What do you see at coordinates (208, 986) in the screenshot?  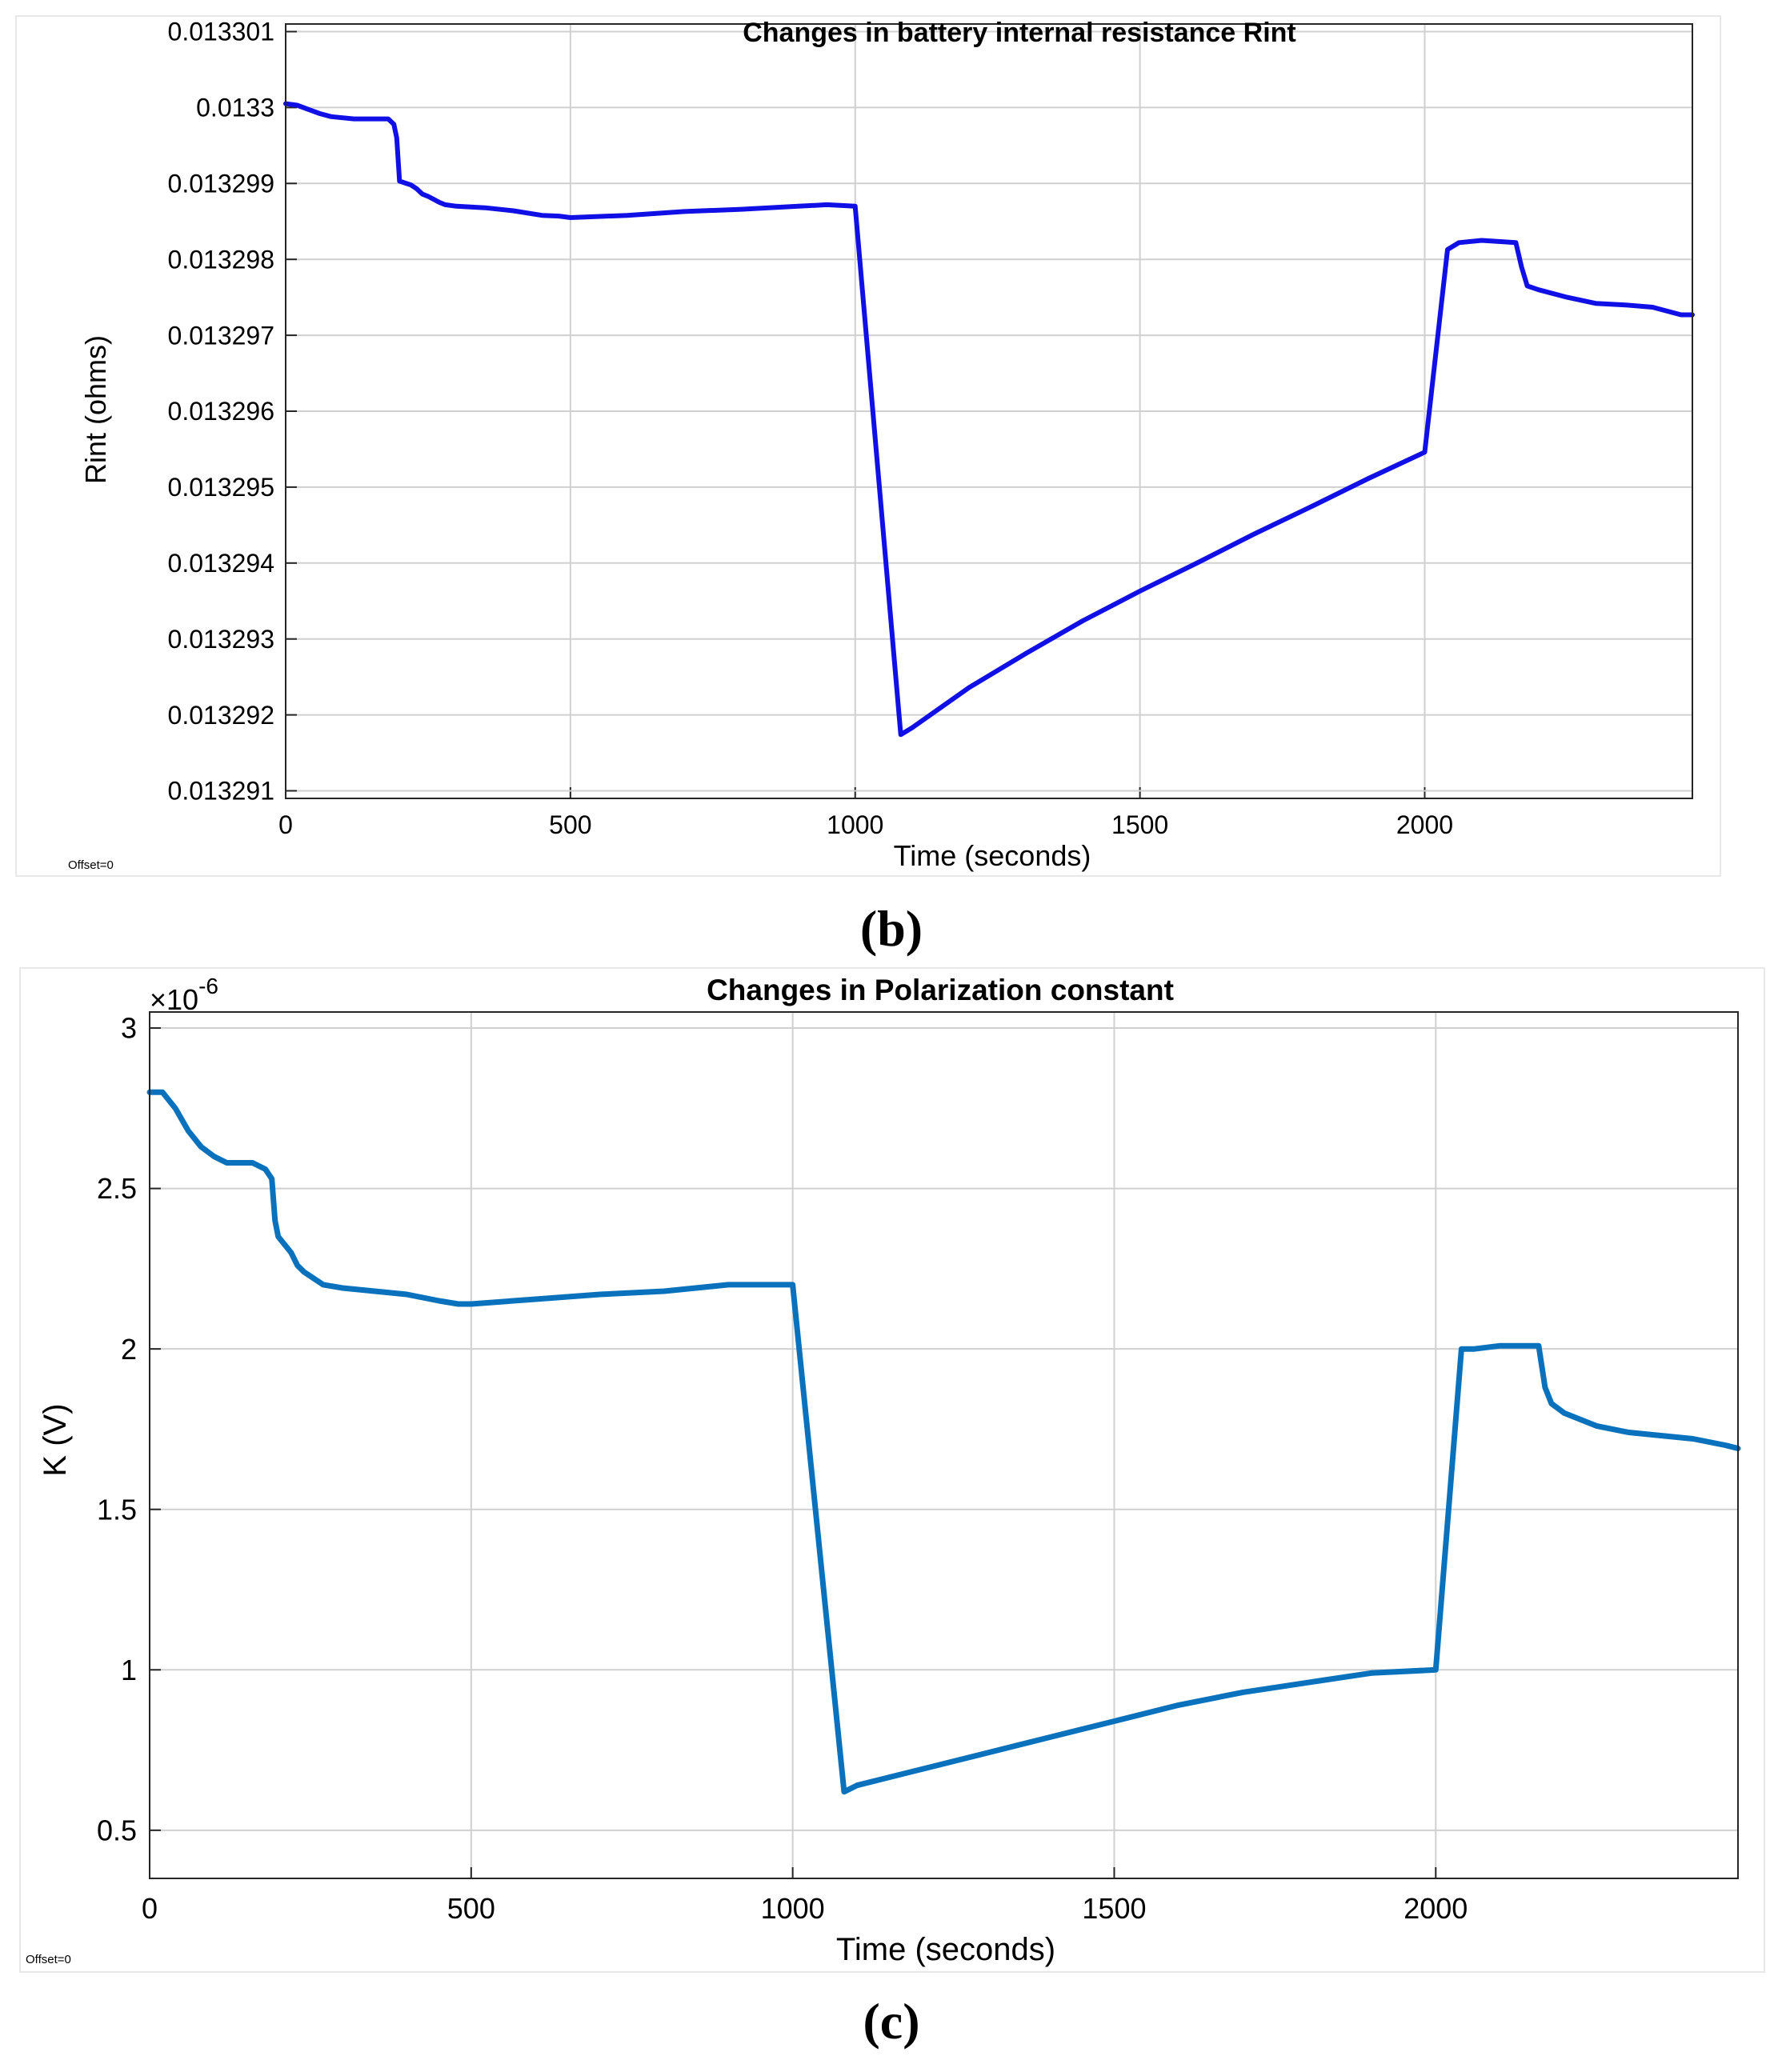 I see `y-exponent-power: -6` at bounding box center [208, 986].